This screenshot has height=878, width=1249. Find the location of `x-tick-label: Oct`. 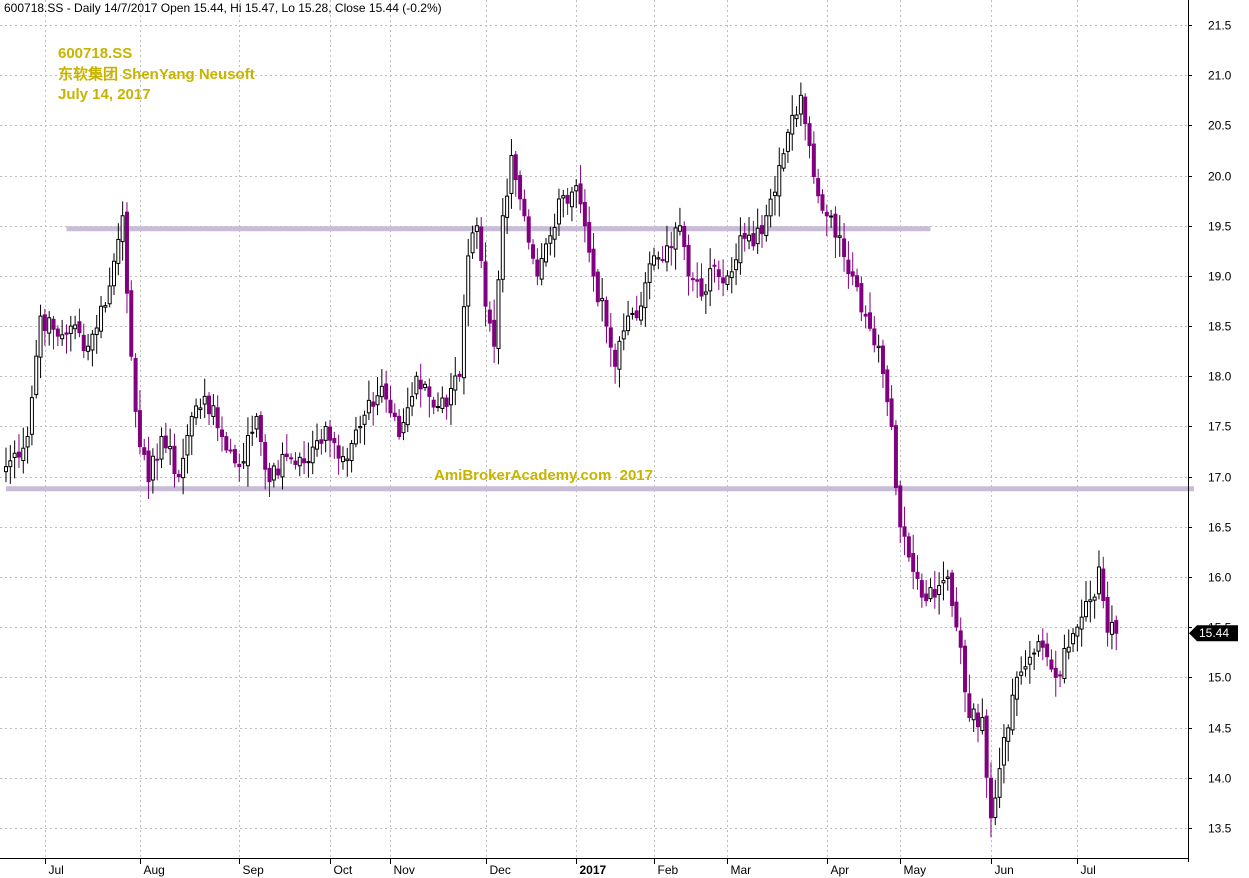

x-tick-label: Oct is located at coordinates (343, 870).